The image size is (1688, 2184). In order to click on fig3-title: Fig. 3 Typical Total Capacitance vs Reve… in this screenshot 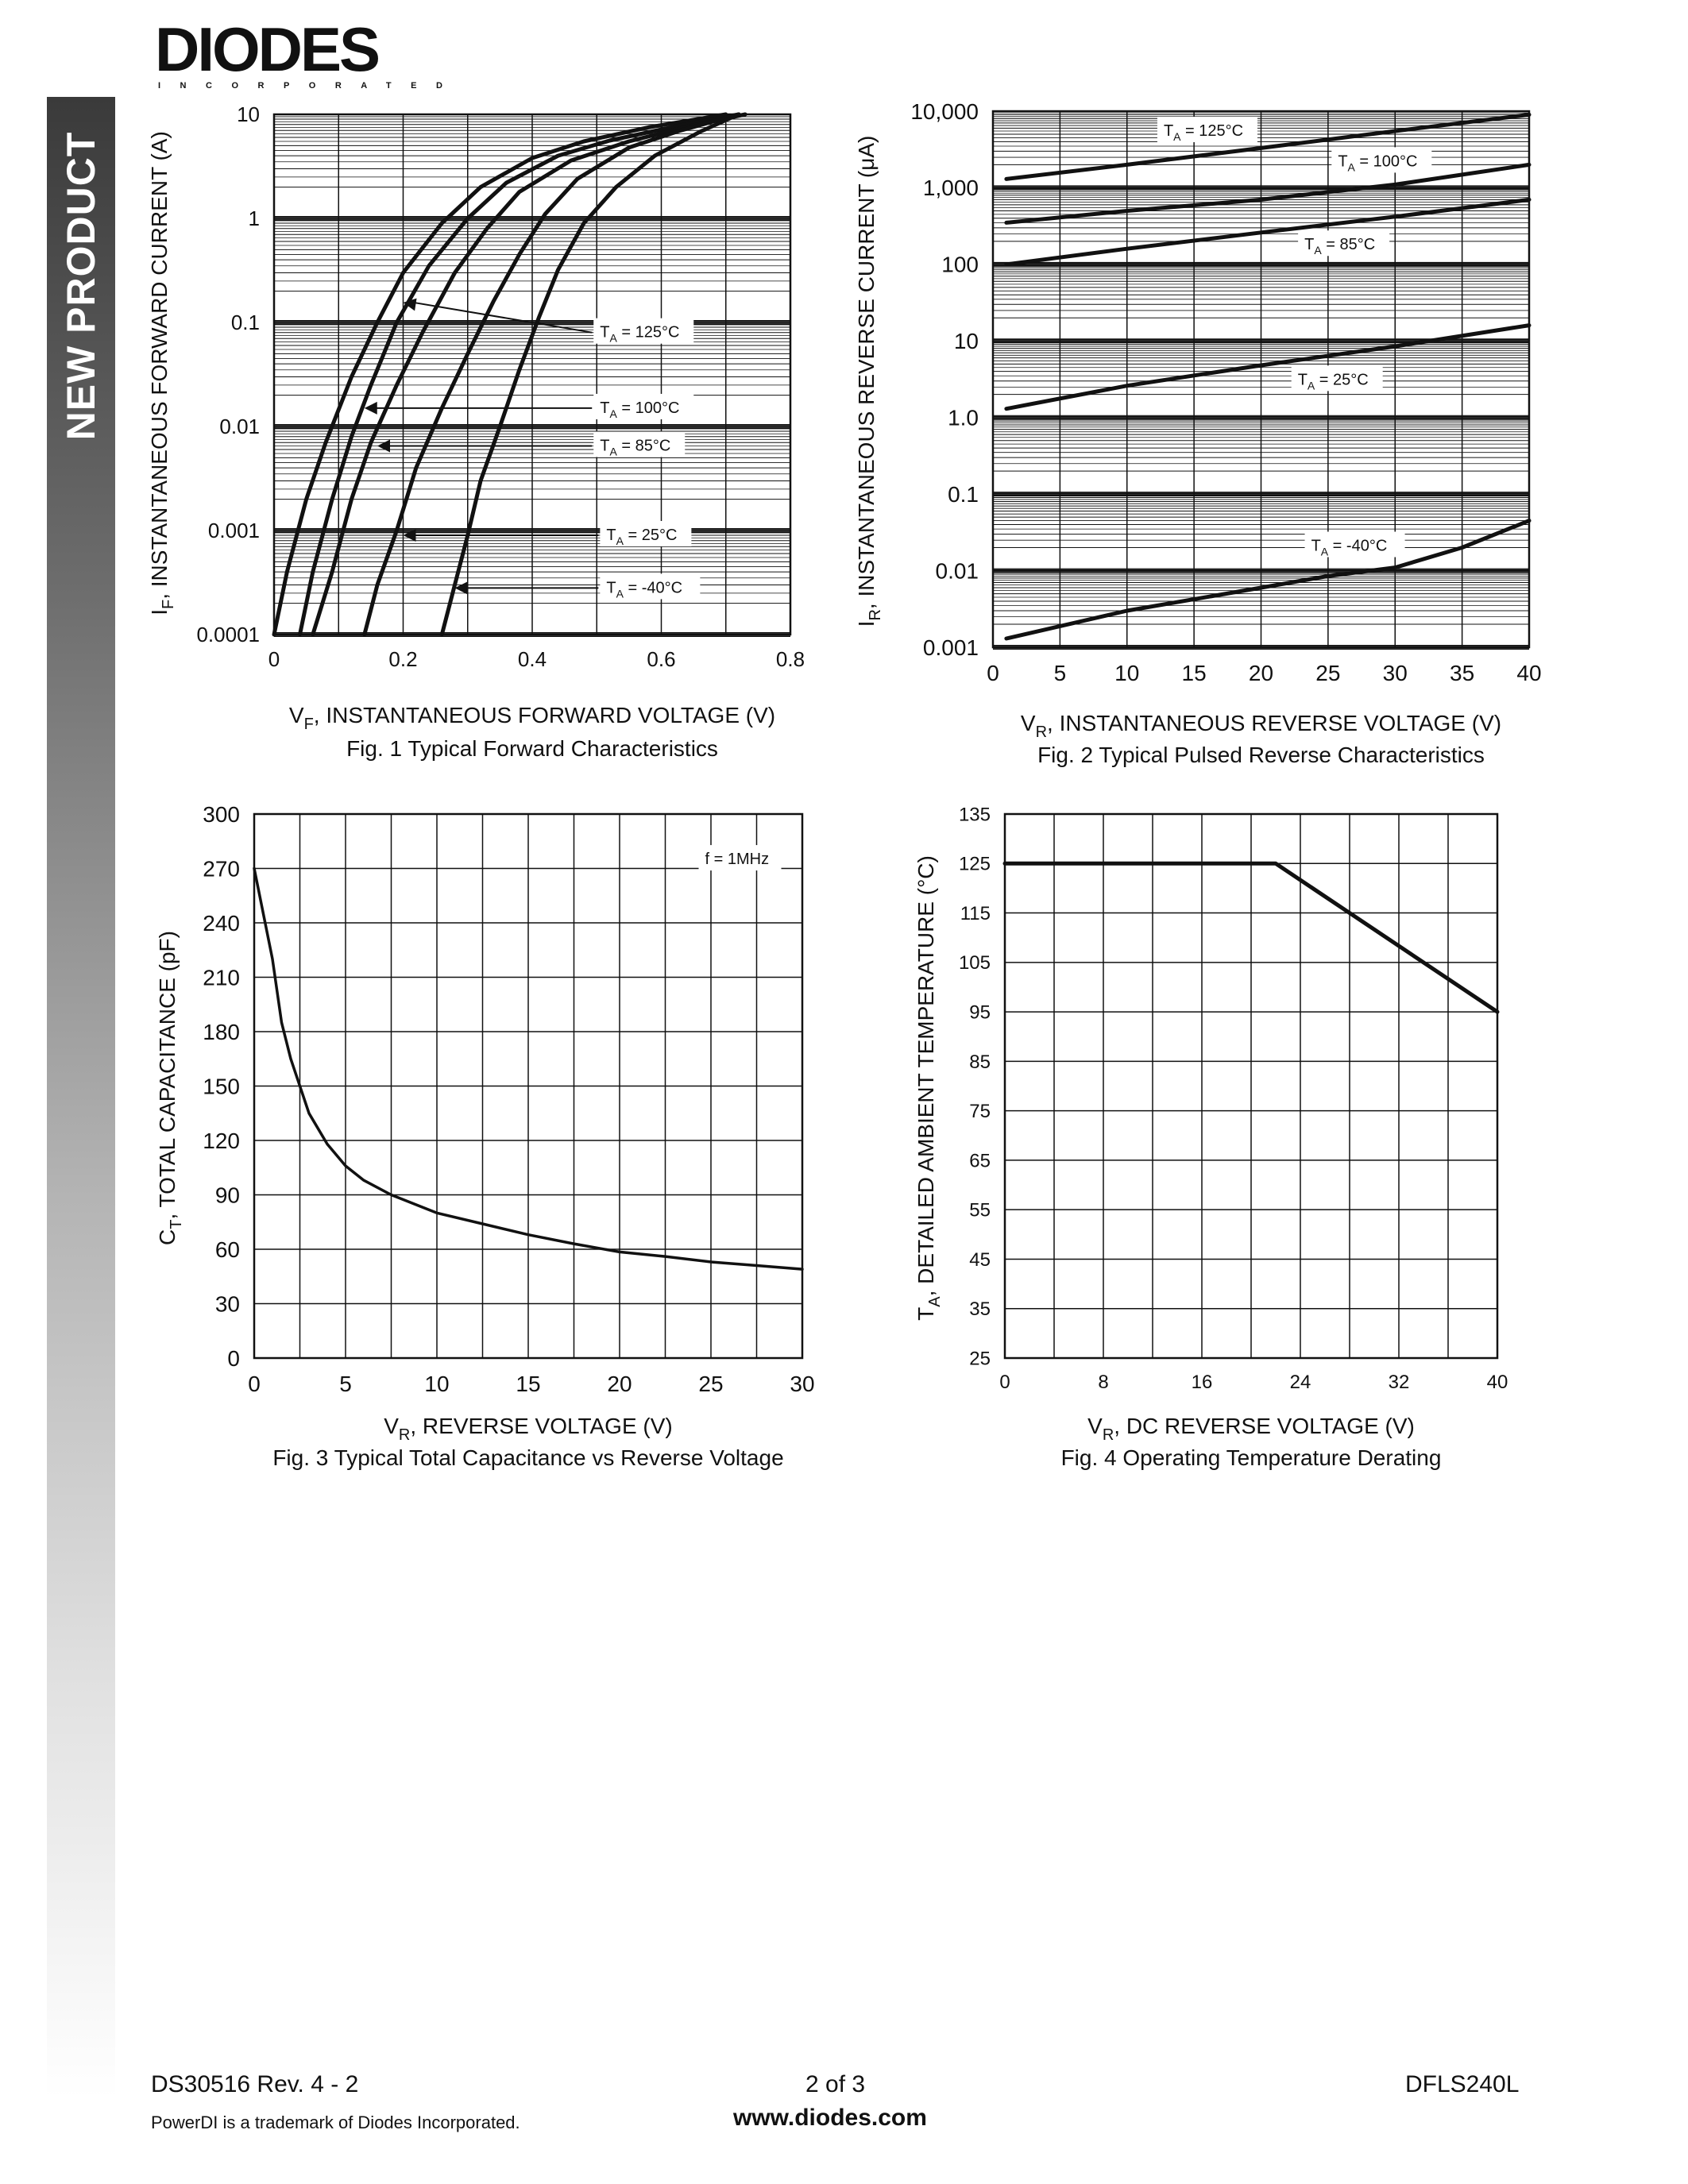, I will do `click(527, 1457)`.